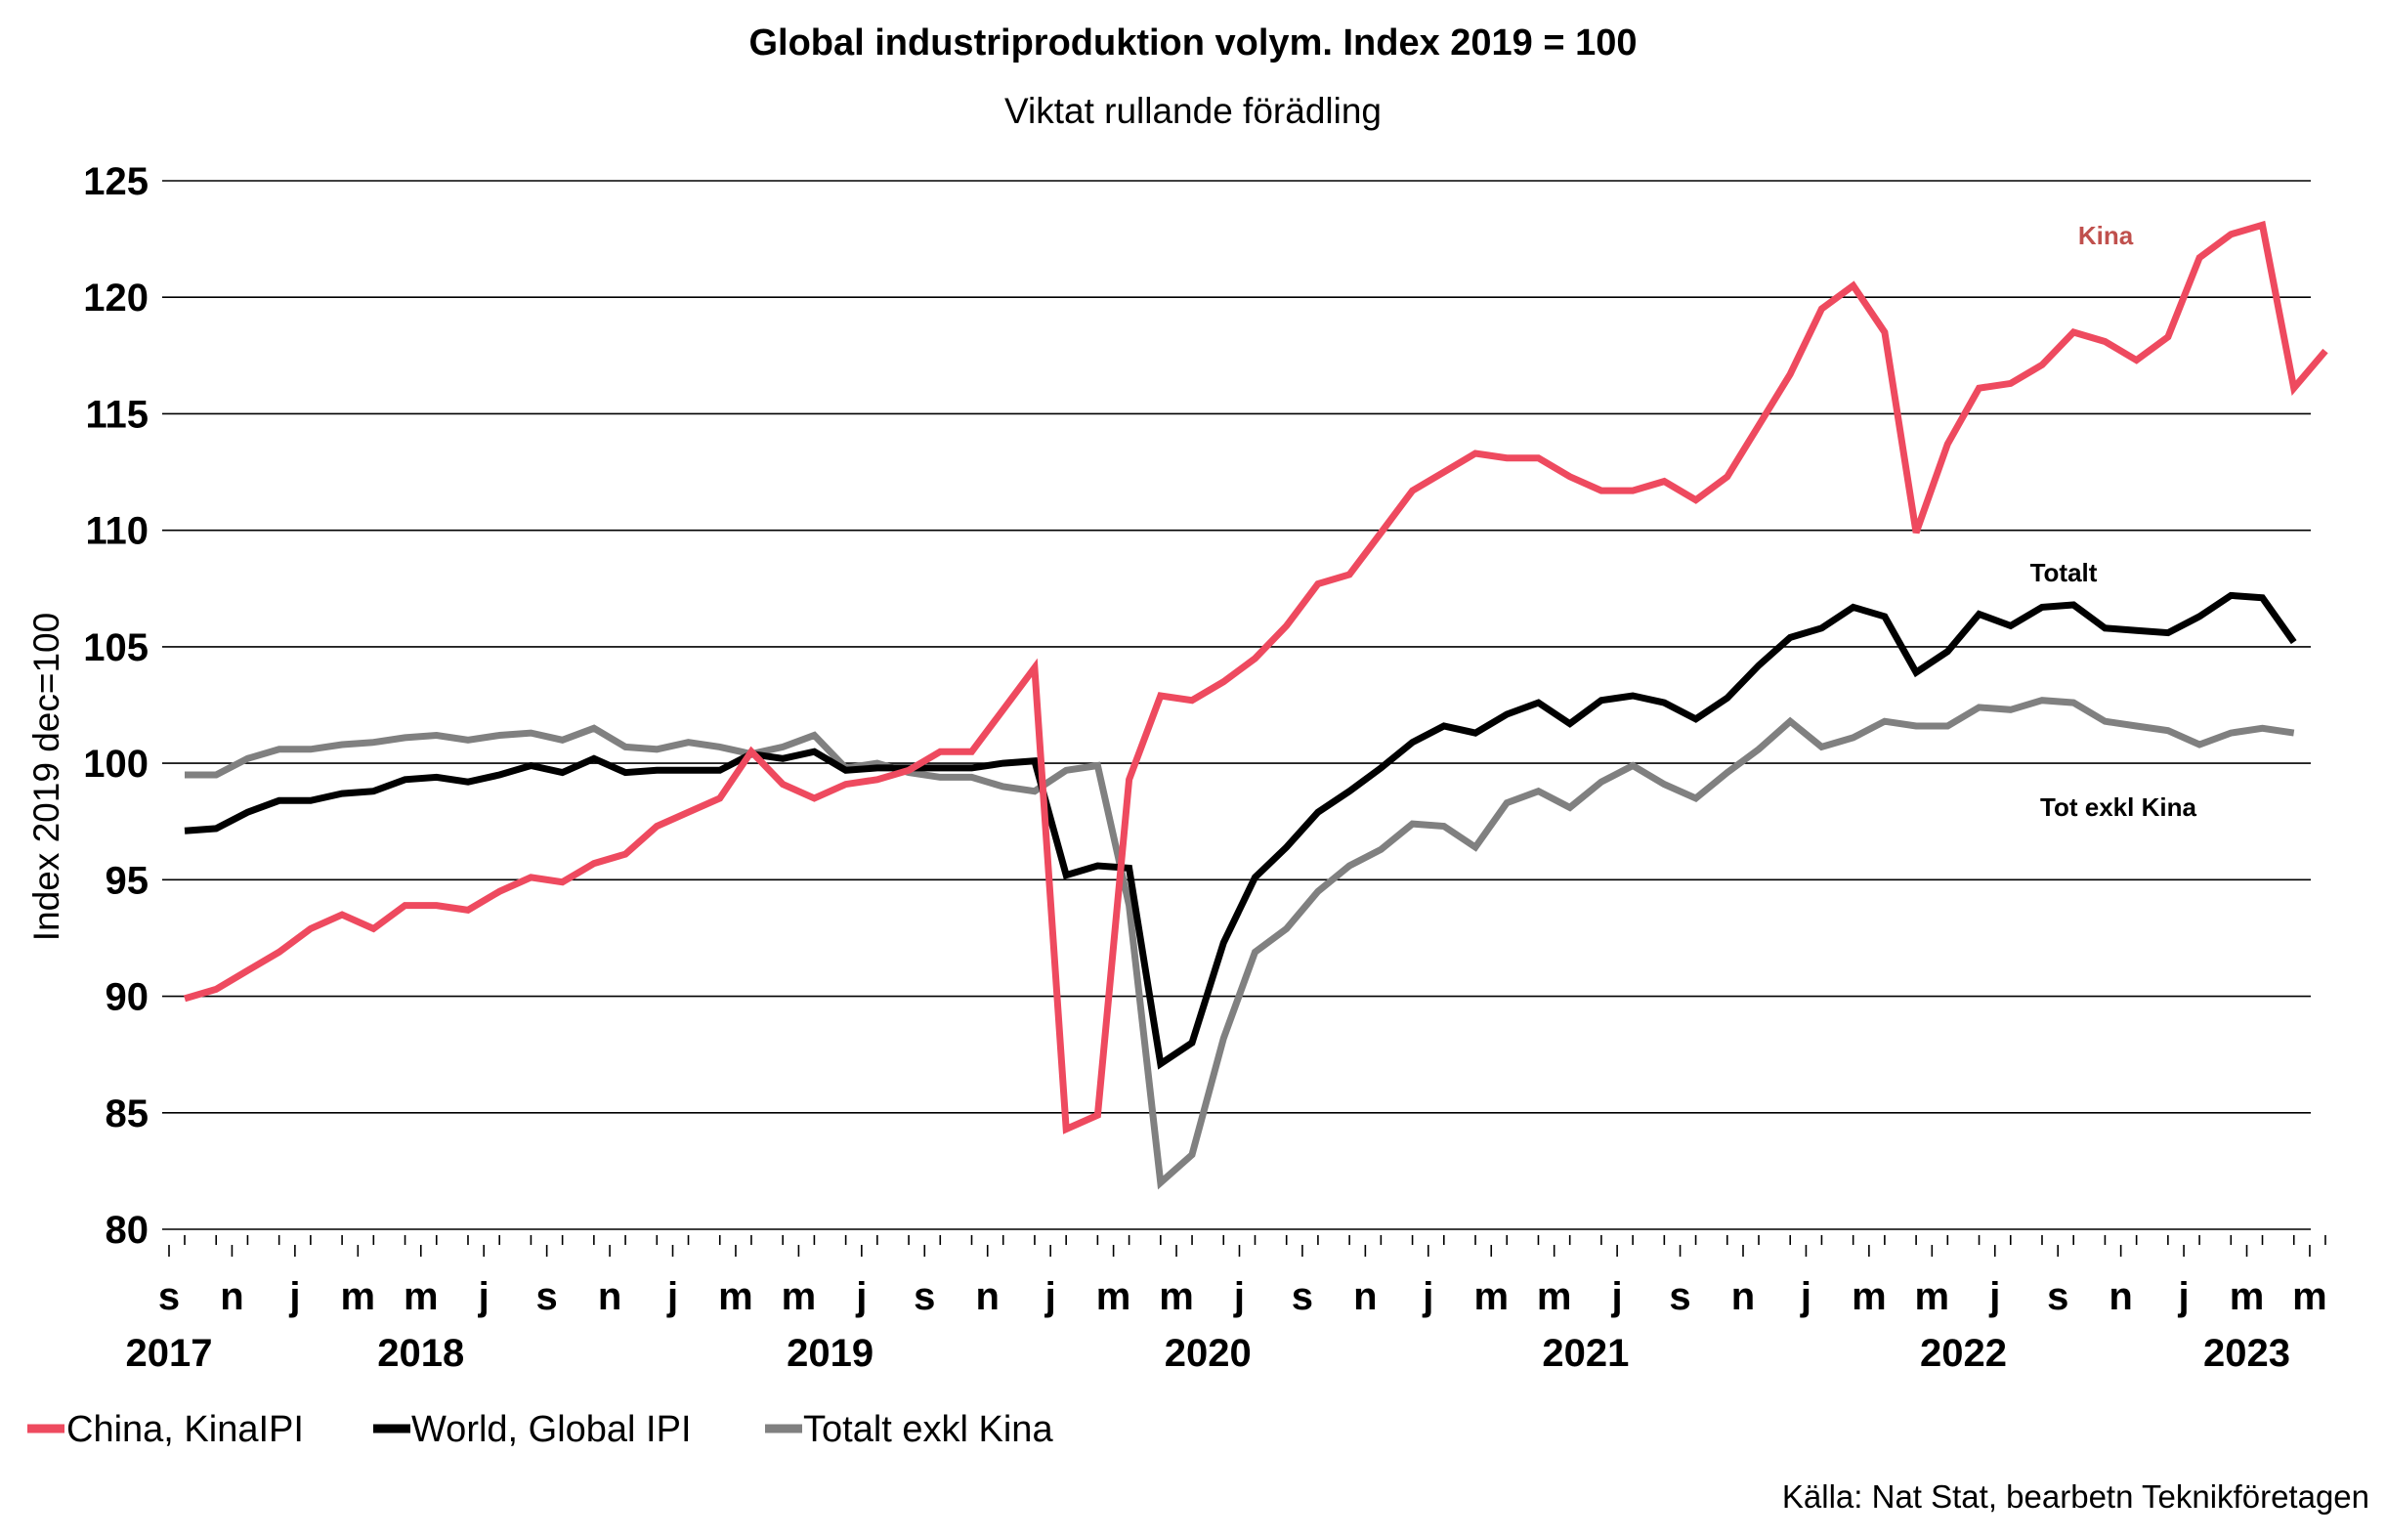 The width and height of the screenshot is (2386, 1540). I want to click on year-label: 2017, so click(169, 1353).